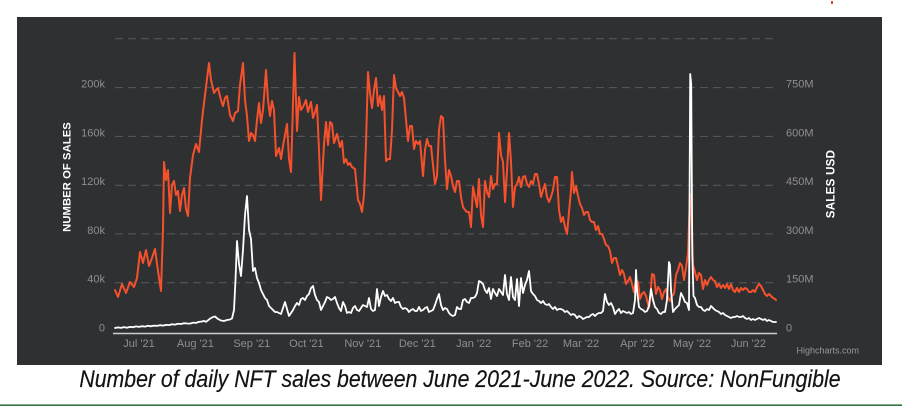 This screenshot has height=406, width=902. I want to click on svg-text: Aug '21, so click(195, 344).